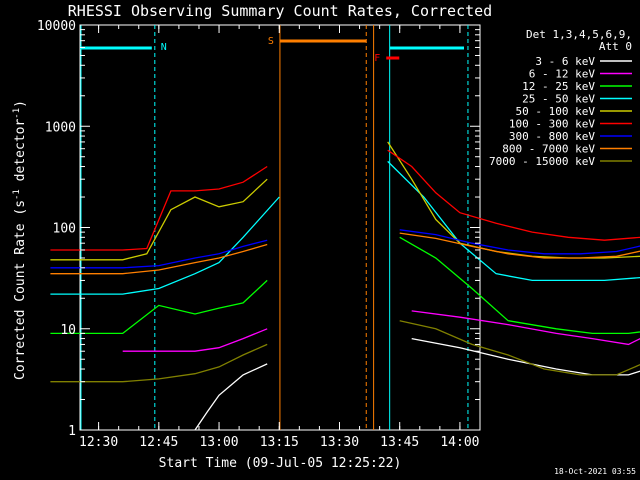  What do you see at coordinates (562, 74) in the screenshot?
I see `legend-label: 6 - 12 keV` at bounding box center [562, 74].